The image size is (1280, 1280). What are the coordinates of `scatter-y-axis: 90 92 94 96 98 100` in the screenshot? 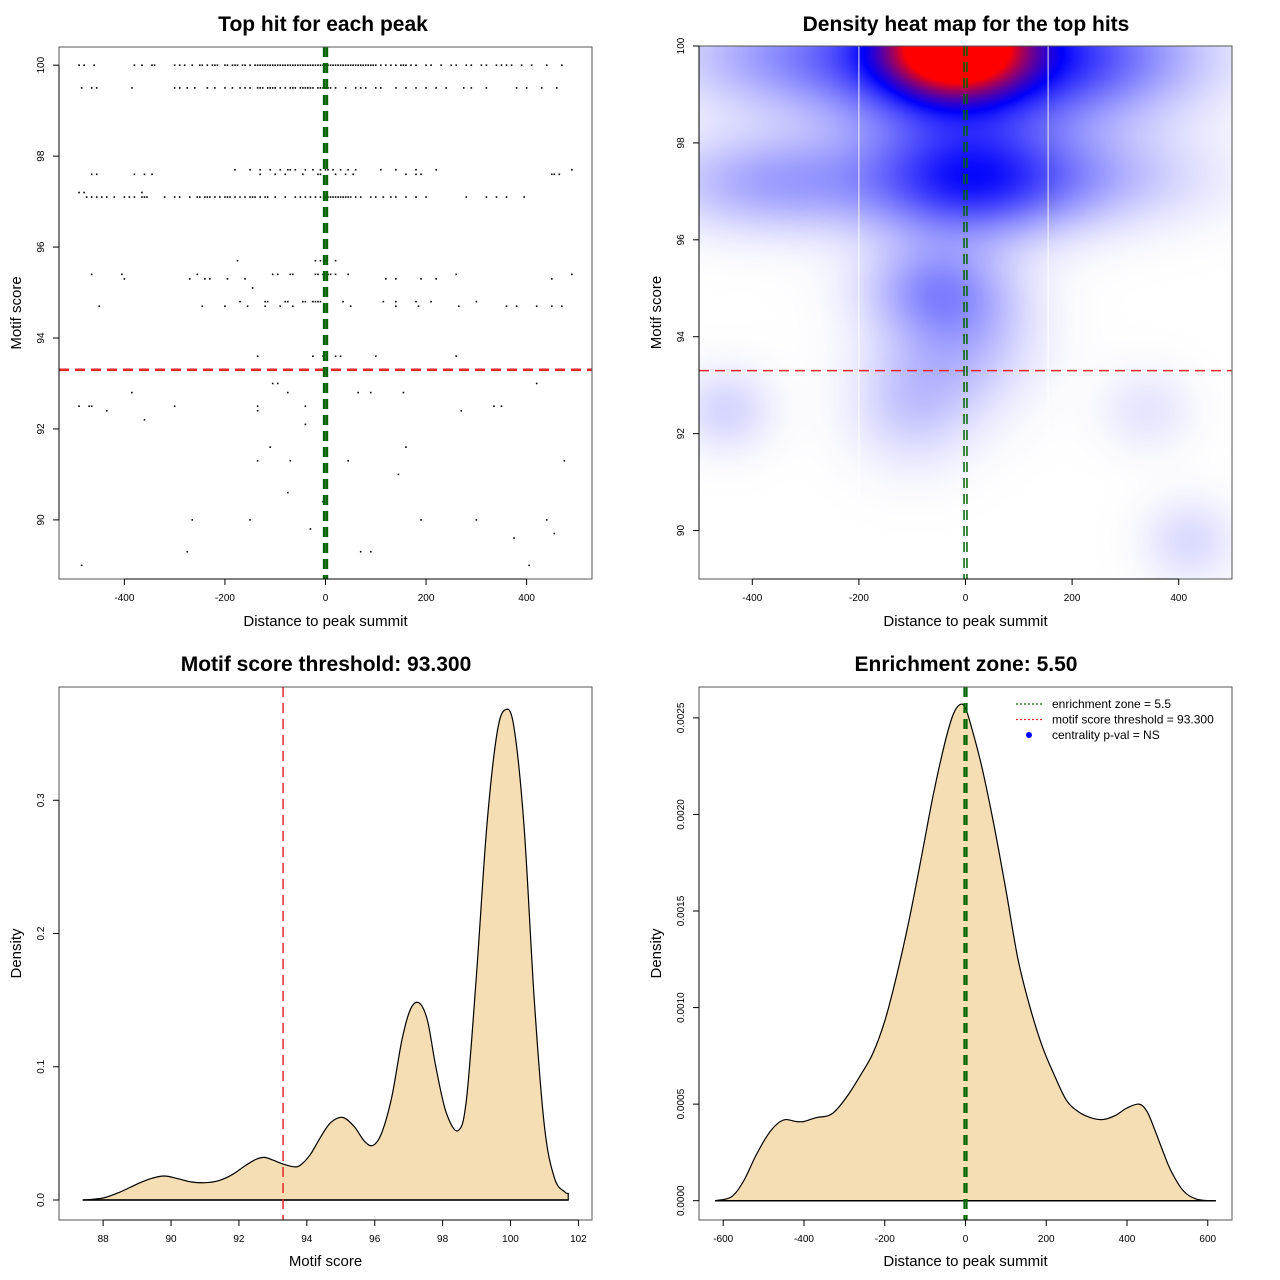 It's located at (48, 290).